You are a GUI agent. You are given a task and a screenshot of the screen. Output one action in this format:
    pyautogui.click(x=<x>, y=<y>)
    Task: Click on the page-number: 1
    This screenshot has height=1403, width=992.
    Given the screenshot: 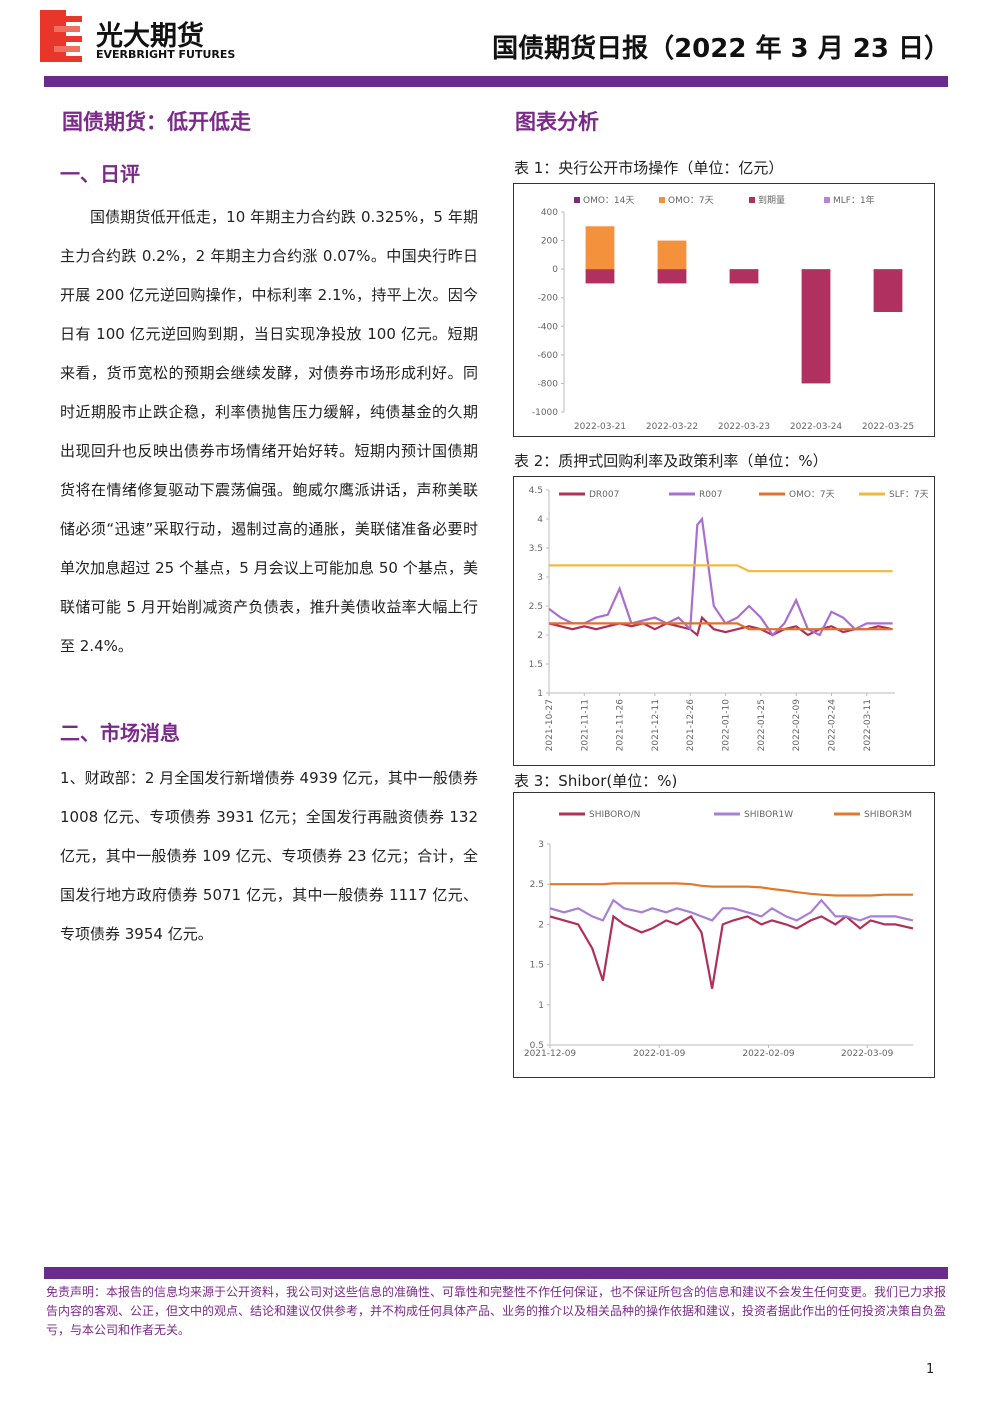 What is the action you would take?
    pyautogui.click(x=930, y=1369)
    